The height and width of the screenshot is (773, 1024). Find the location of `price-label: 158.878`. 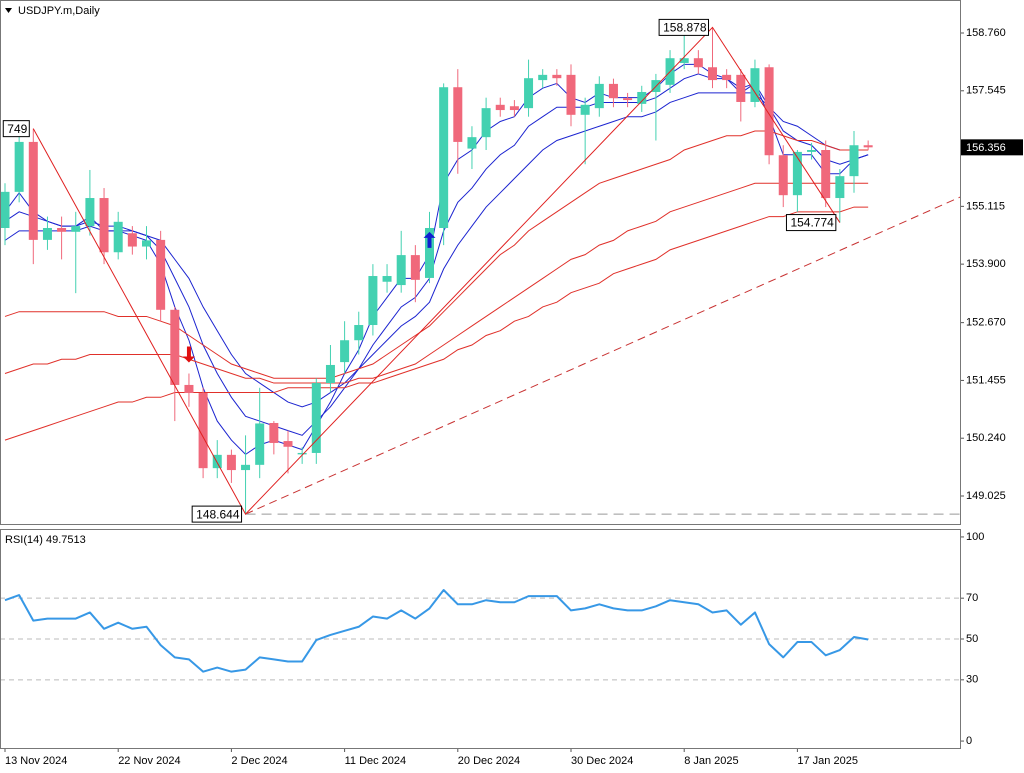

price-label: 158.878 is located at coordinates (685, 28).